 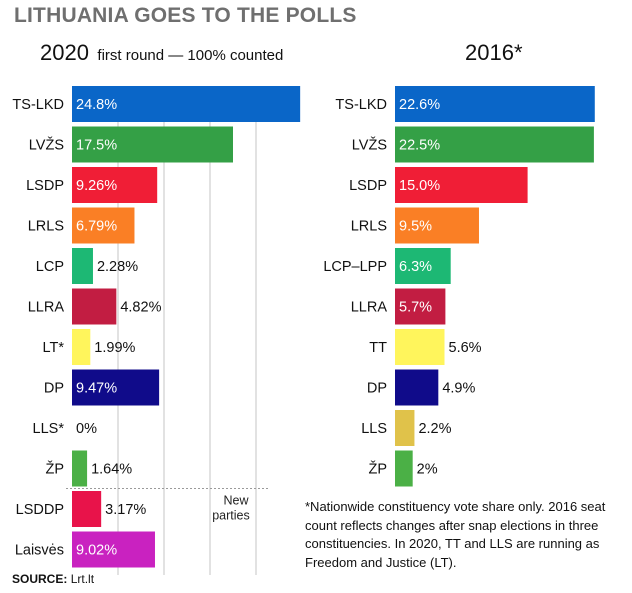 What do you see at coordinates (434, 429) in the screenshot?
I see `value-label-2016-lls: 2.2%` at bounding box center [434, 429].